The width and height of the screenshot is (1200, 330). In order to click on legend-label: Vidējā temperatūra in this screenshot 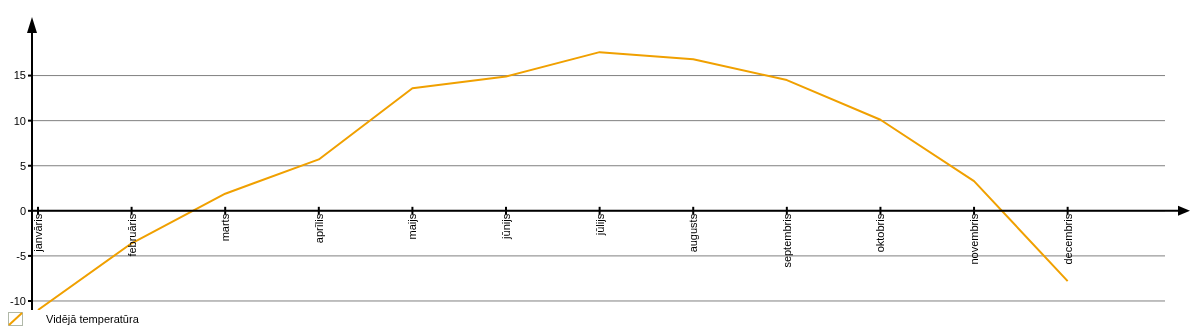, I will do `click(92, 319)`.